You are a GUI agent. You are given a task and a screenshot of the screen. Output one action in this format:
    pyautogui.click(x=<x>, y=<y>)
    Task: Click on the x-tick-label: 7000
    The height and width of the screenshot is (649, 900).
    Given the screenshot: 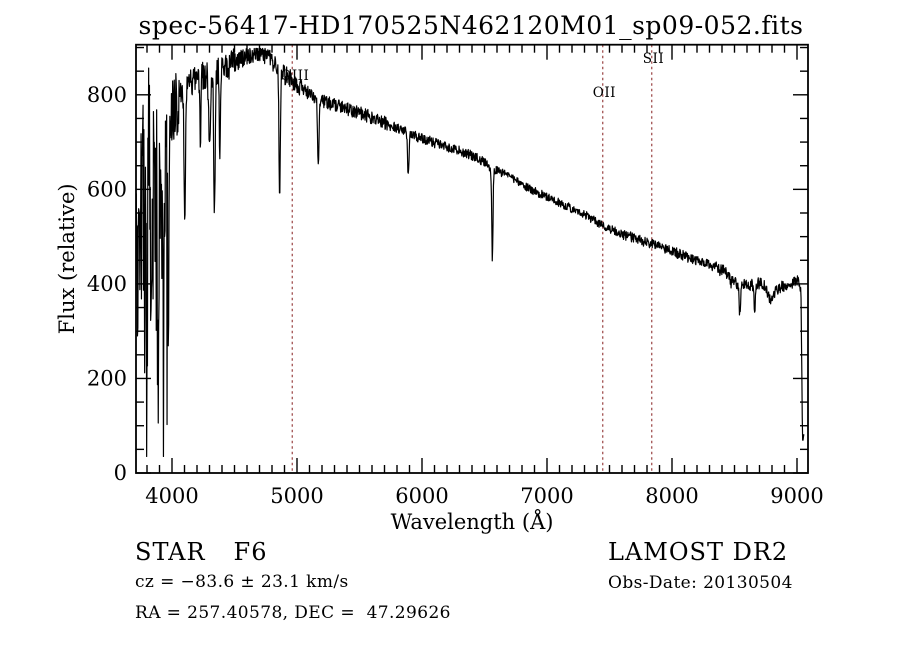 What is the action you would take?
    pyautogui.click(x=546, y=496)
    